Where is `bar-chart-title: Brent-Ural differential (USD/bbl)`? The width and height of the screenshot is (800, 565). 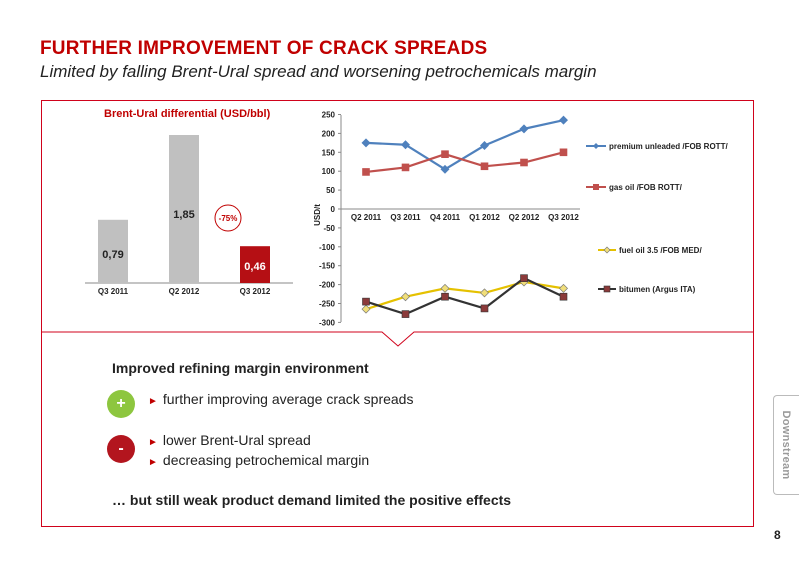 bar-chart-title: Brent-Ural differential (USD/bbl) is located at coordinates (187, 114).